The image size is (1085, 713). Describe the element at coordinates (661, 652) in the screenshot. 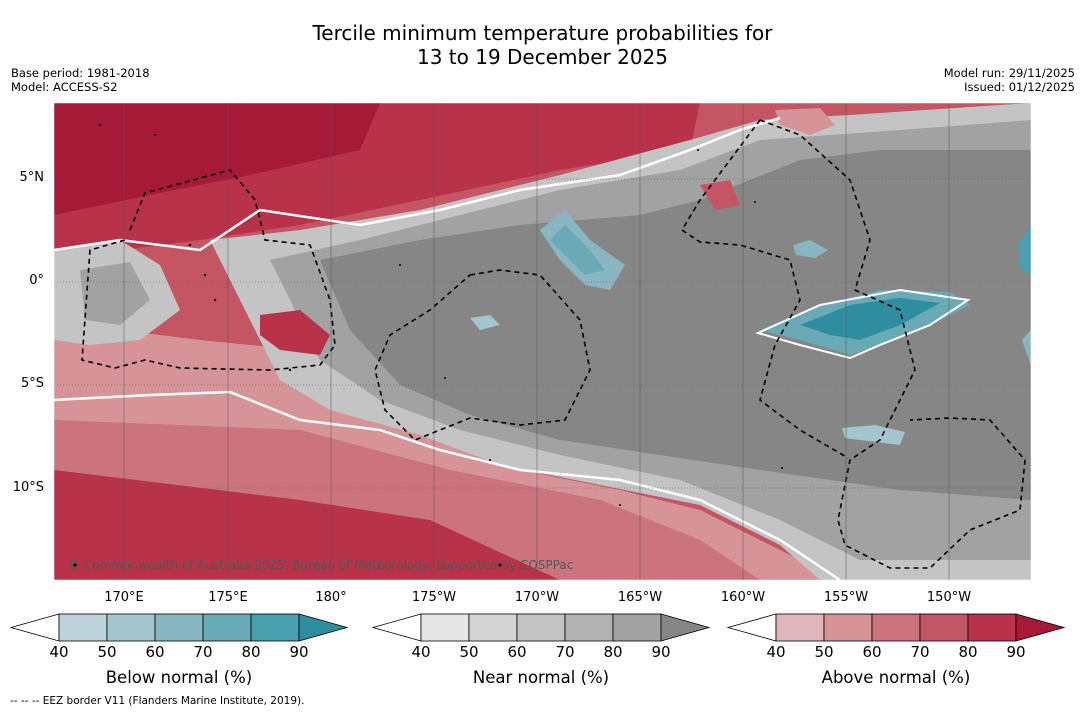

I see `near-tick-90: 90` at that location.